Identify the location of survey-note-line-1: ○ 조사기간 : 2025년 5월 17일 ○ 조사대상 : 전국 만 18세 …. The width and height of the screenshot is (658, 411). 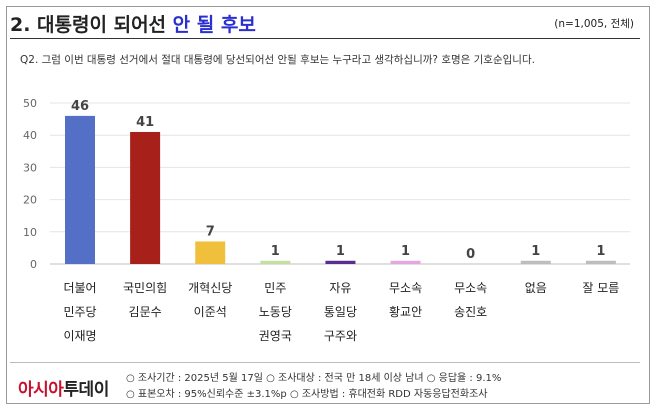
(314, 378).